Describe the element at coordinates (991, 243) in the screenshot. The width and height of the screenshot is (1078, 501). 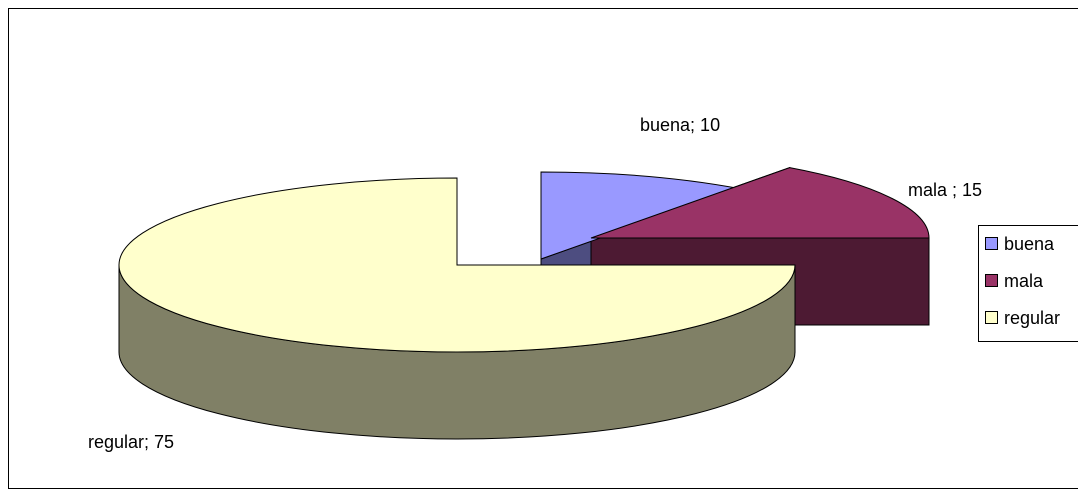
I see `legend-swatch-buena` at that location.